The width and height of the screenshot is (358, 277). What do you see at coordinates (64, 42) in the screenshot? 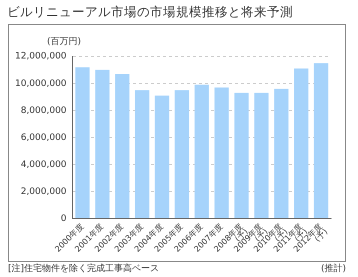
I see `y-axis-title: (百万円)` at bounding box center [64, 42].